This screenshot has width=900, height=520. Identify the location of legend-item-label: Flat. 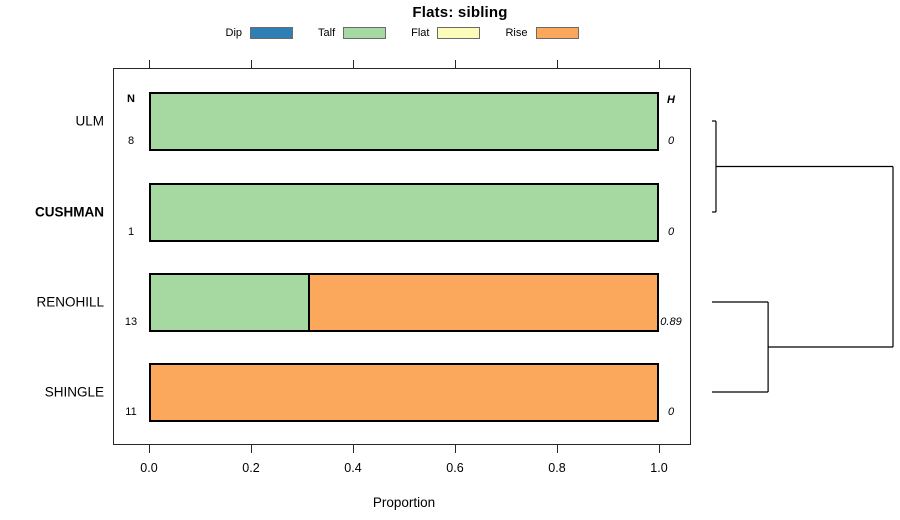
(420, 33).